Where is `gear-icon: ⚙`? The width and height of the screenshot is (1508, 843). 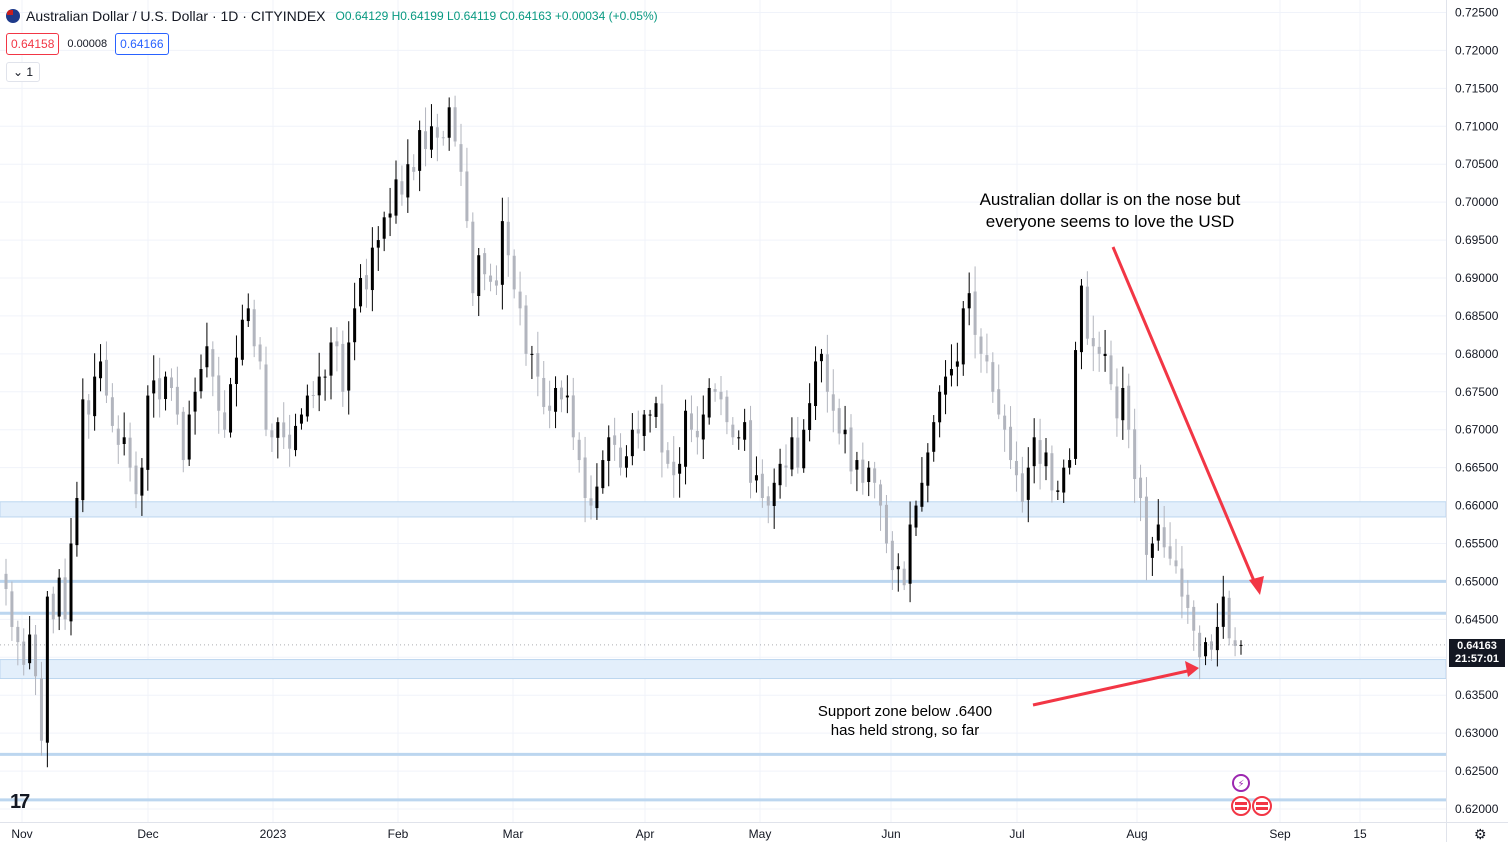 gear-icon: ⚙ is located at coordinates (1480, 834).